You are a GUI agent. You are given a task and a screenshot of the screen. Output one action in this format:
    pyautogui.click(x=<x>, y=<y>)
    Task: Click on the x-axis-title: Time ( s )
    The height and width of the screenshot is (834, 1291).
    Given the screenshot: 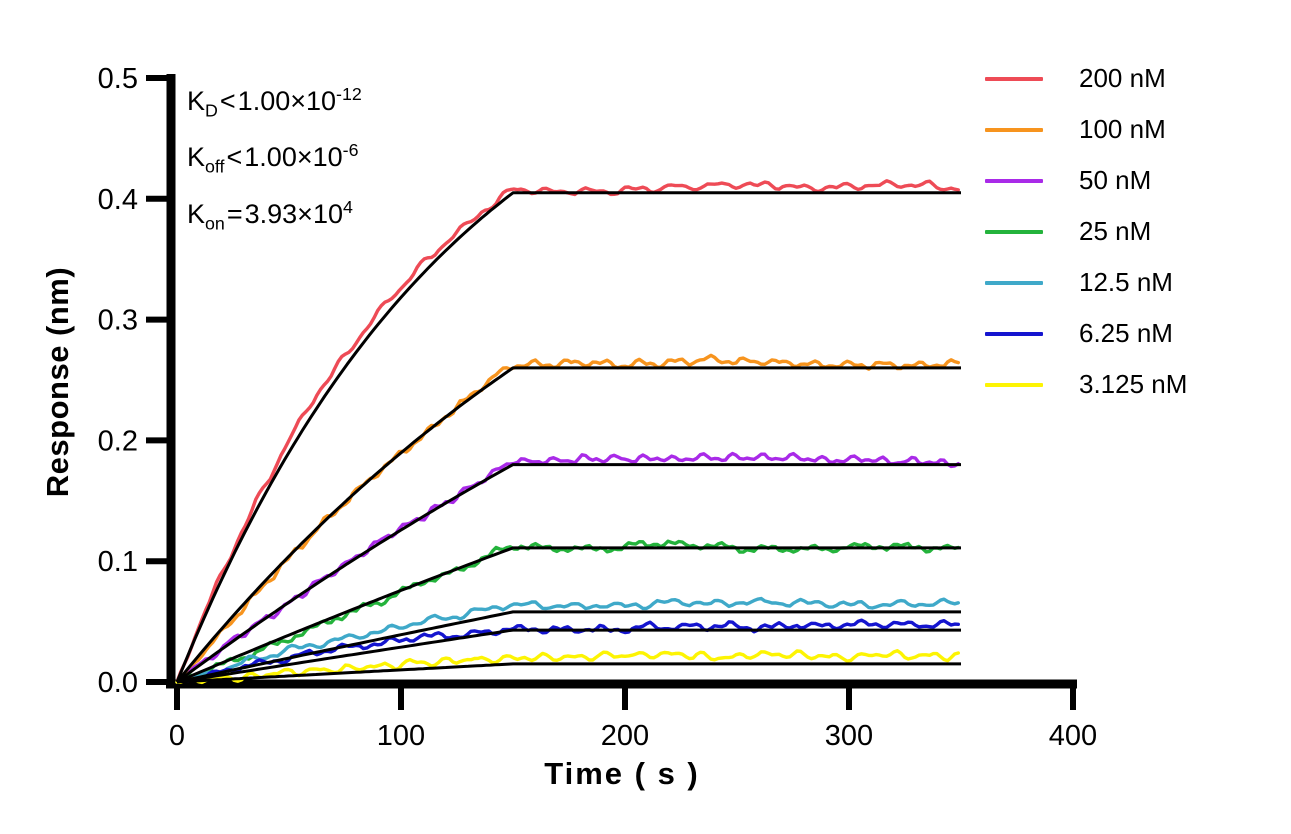 What is the action you would take?
    pyautogui.click(x=622, y=773)
    